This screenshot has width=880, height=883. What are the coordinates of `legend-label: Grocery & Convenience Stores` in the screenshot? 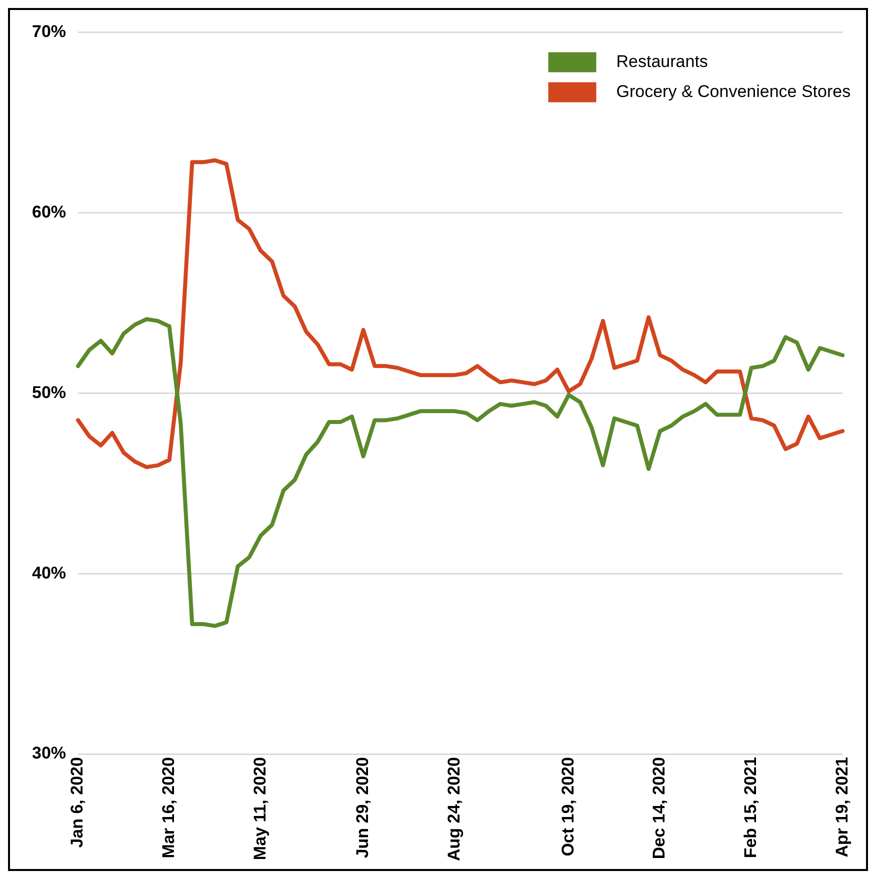 It's located at (733, 91).